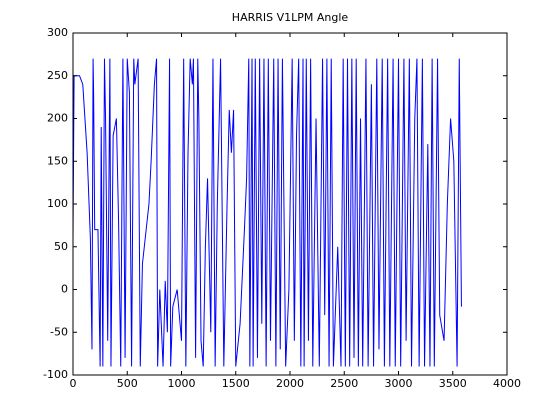 The image size is (560, 420). I want to click on y-tick-label: 200, so click(57, 118).